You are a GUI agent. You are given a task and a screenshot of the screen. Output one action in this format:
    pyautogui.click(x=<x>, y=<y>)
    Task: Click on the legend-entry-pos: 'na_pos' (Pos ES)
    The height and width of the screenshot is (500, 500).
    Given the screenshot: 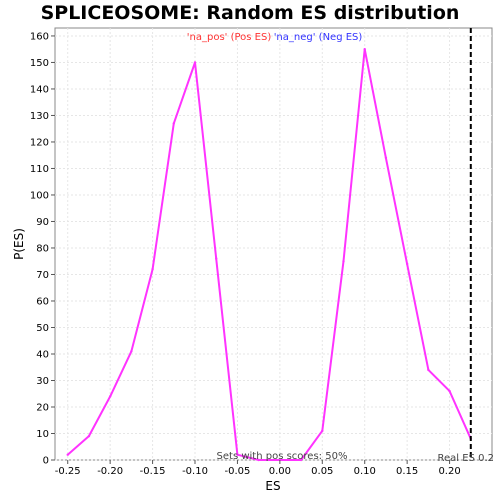 What is the action you would take?
    pyautogui.click(x=229, y=37)
    